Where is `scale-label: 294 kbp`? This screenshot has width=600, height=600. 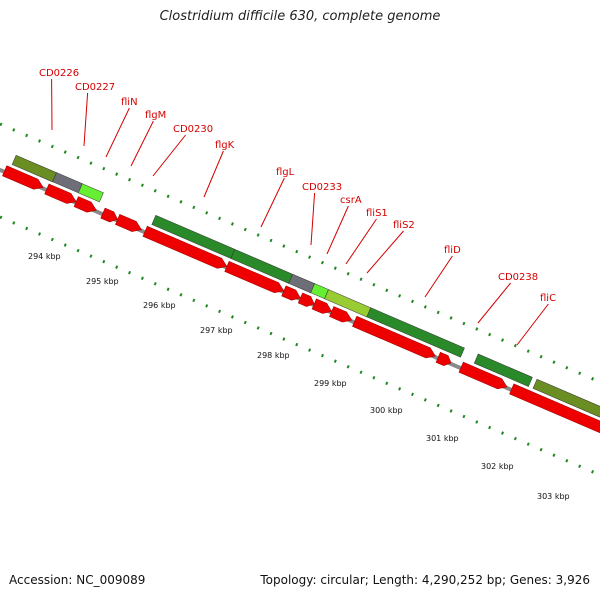 scale-label: 294 kbp is located at coordinates (44, 256).